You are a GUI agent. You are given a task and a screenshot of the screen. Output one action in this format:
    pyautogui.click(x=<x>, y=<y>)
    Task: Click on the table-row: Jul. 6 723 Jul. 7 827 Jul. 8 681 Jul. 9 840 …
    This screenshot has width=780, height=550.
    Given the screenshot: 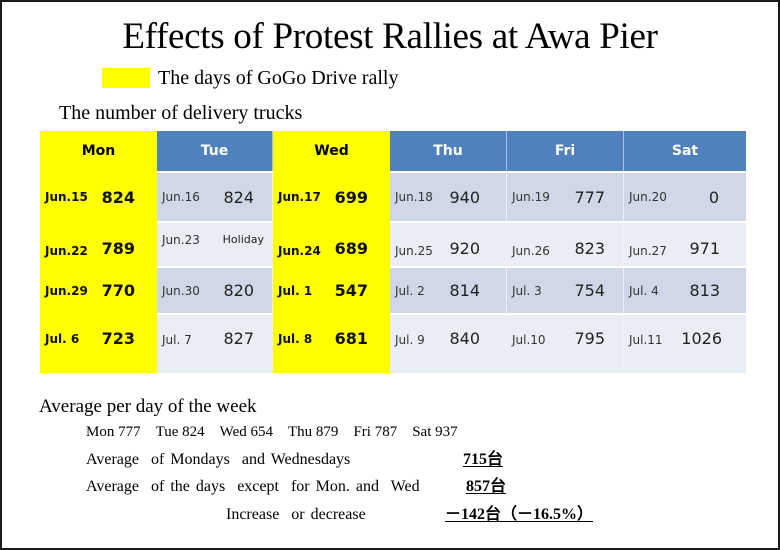 What is the action you would take?
    pyautogui.click(x=393, y=344)
    